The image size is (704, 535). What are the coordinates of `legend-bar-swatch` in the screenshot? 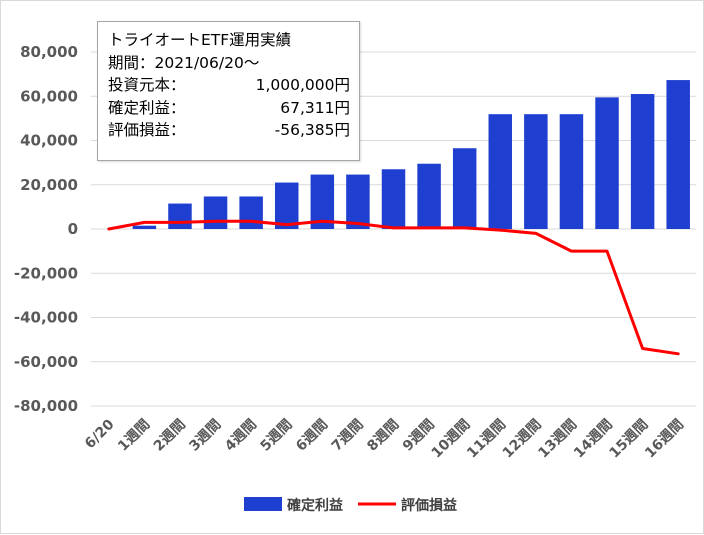 It's located at (263, 504).